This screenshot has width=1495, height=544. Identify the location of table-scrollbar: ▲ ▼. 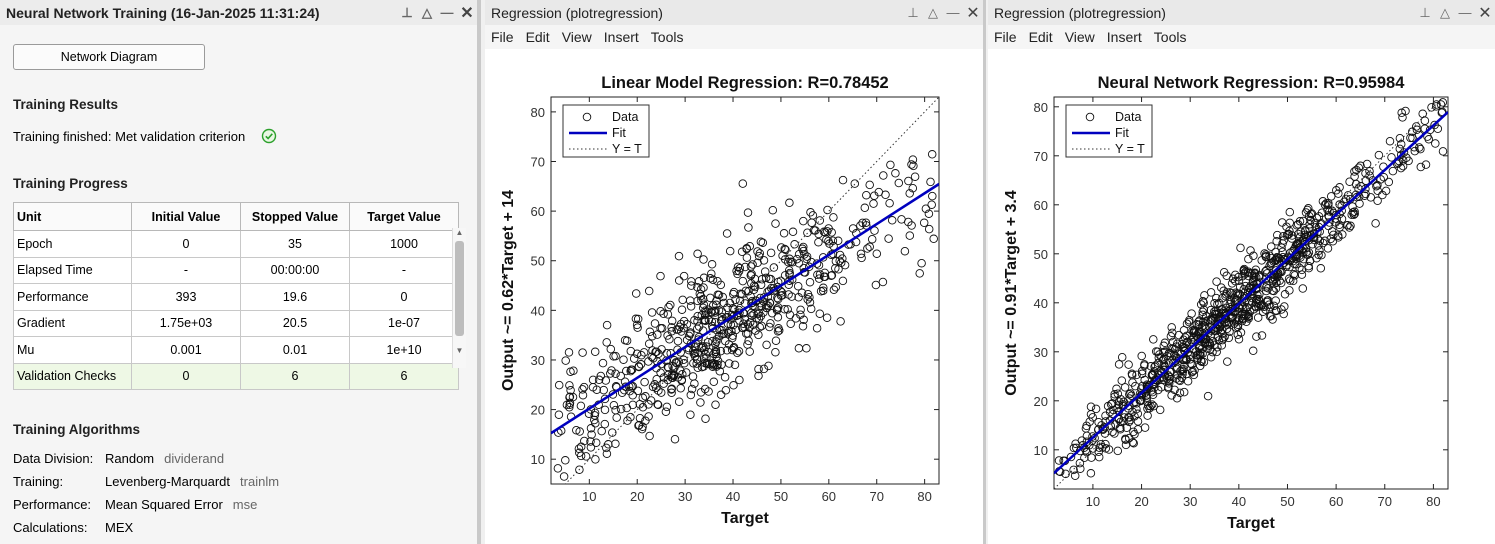
(459, 298).